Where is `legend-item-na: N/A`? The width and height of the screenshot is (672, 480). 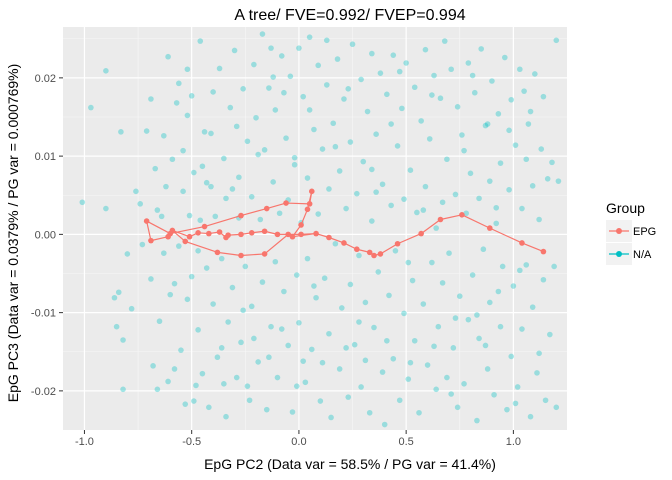
legend-item-na: N/A is located at coordinates (629, 254).